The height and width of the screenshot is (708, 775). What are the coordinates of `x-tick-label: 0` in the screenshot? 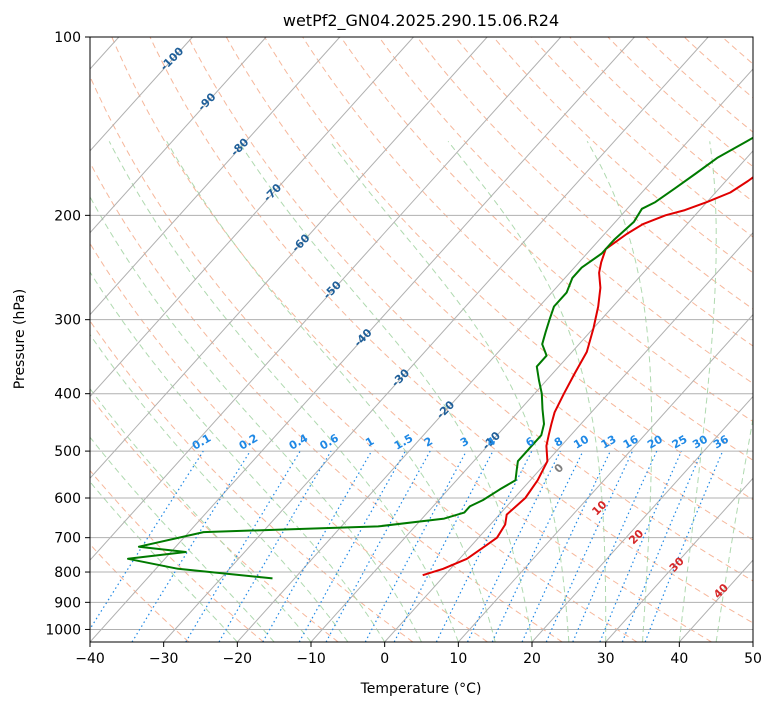 It's located at (384, 659).